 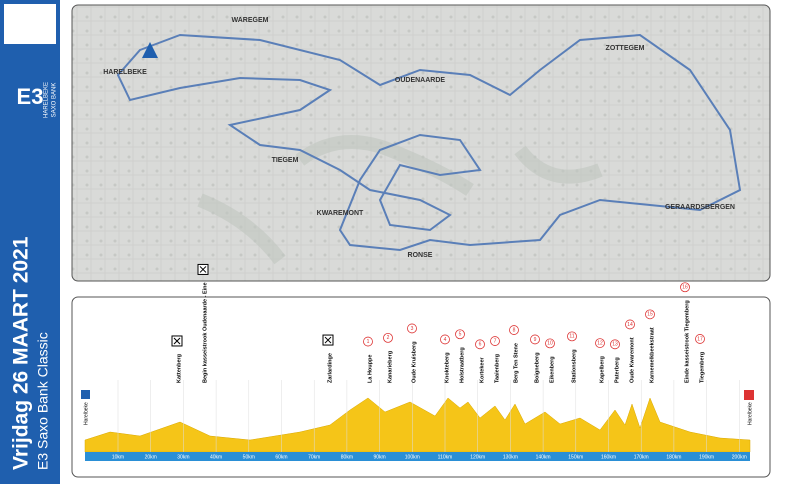 I want to click on km-label: 180km, so click(x=673, y=457).